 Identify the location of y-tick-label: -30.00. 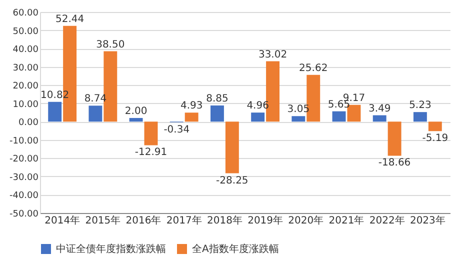
(24, 177).